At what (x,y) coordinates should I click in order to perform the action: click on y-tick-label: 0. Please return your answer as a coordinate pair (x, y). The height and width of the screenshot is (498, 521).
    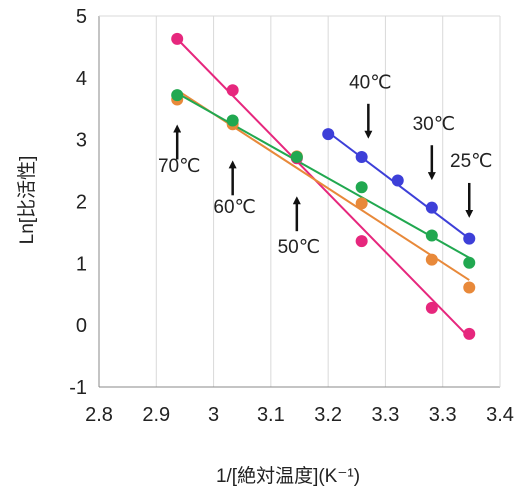
    Looking at the image, I should click on (81, 326).